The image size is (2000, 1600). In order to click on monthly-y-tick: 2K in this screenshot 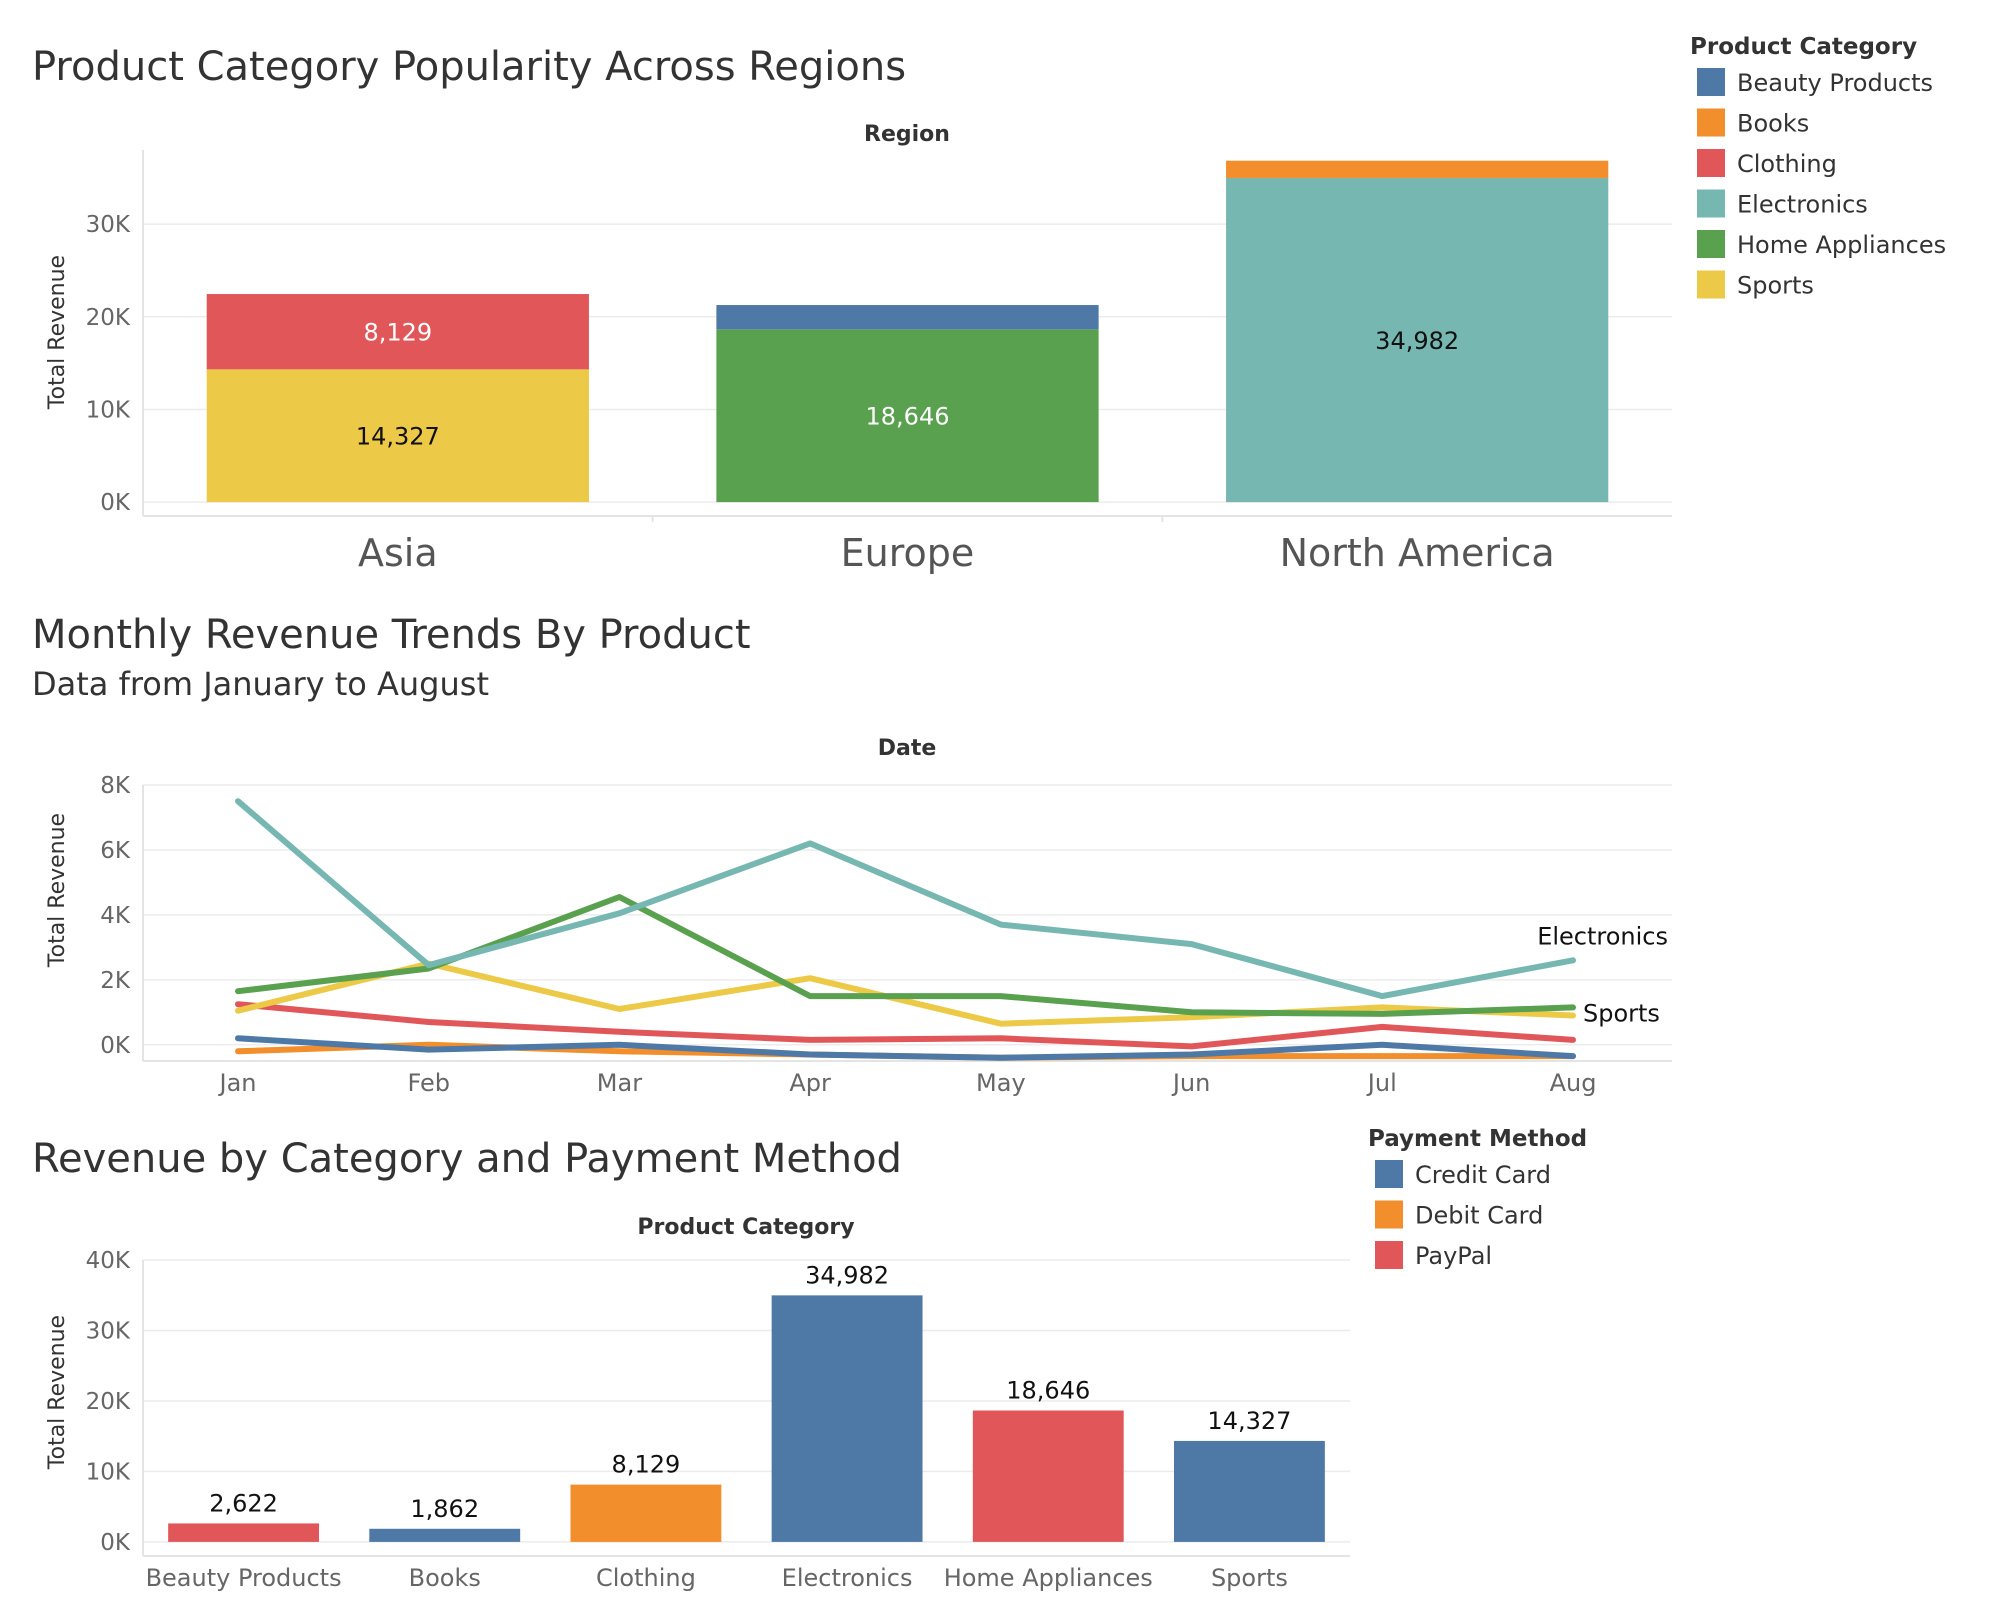, I will do `click(115, 981)`.